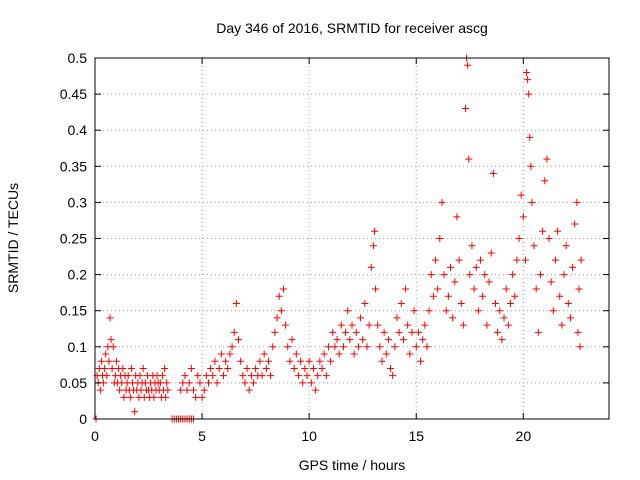 This screenshot has height=480, width=640. Describe the element at coordinates (309, 436) in the screenshot. I see `x-tick-label: 10` at that location.